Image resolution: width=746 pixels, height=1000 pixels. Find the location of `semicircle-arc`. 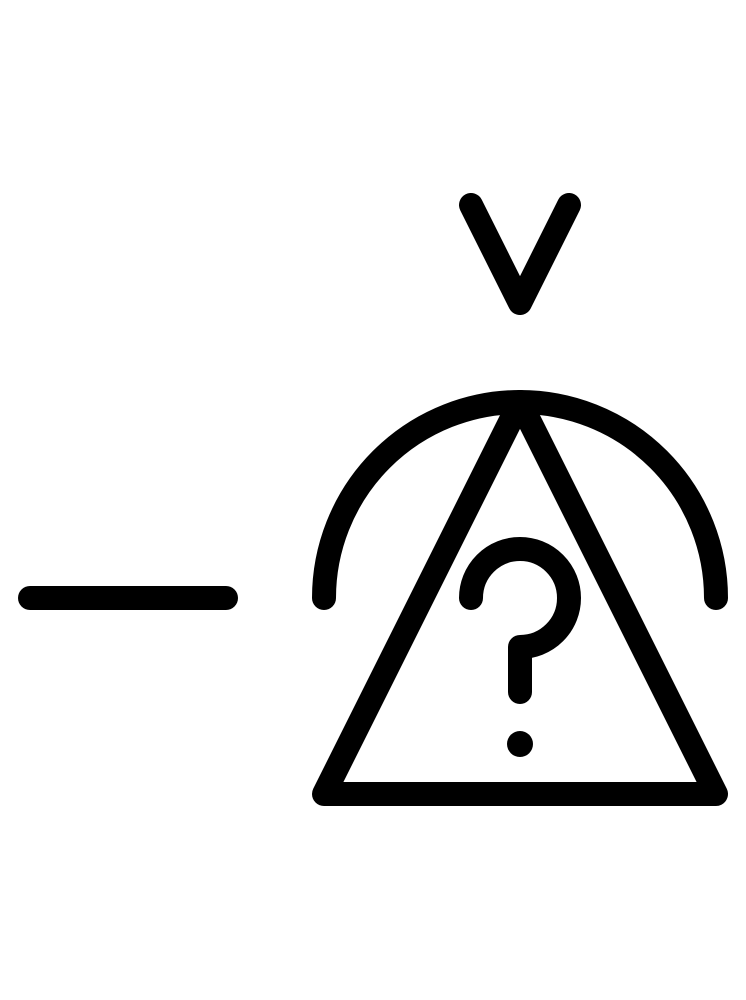

semicircle-arc is located at coordinates (520, 500).